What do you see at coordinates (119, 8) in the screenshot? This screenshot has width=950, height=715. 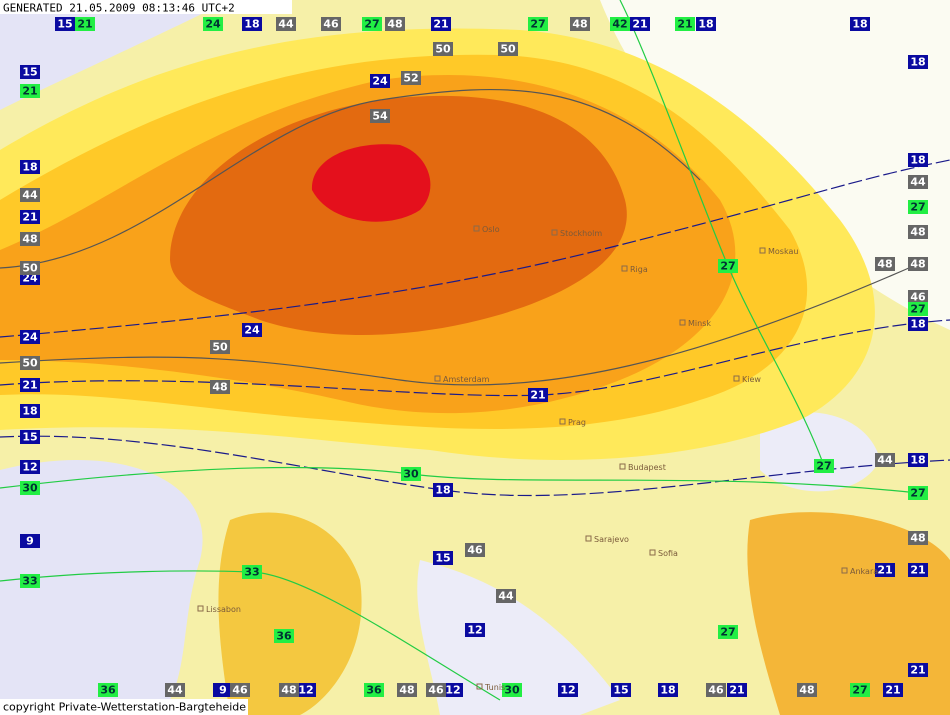 I see `header-title: GENERATED 21.05.2009 08:13:46 UTC+2` at bounding box center [119, 8].